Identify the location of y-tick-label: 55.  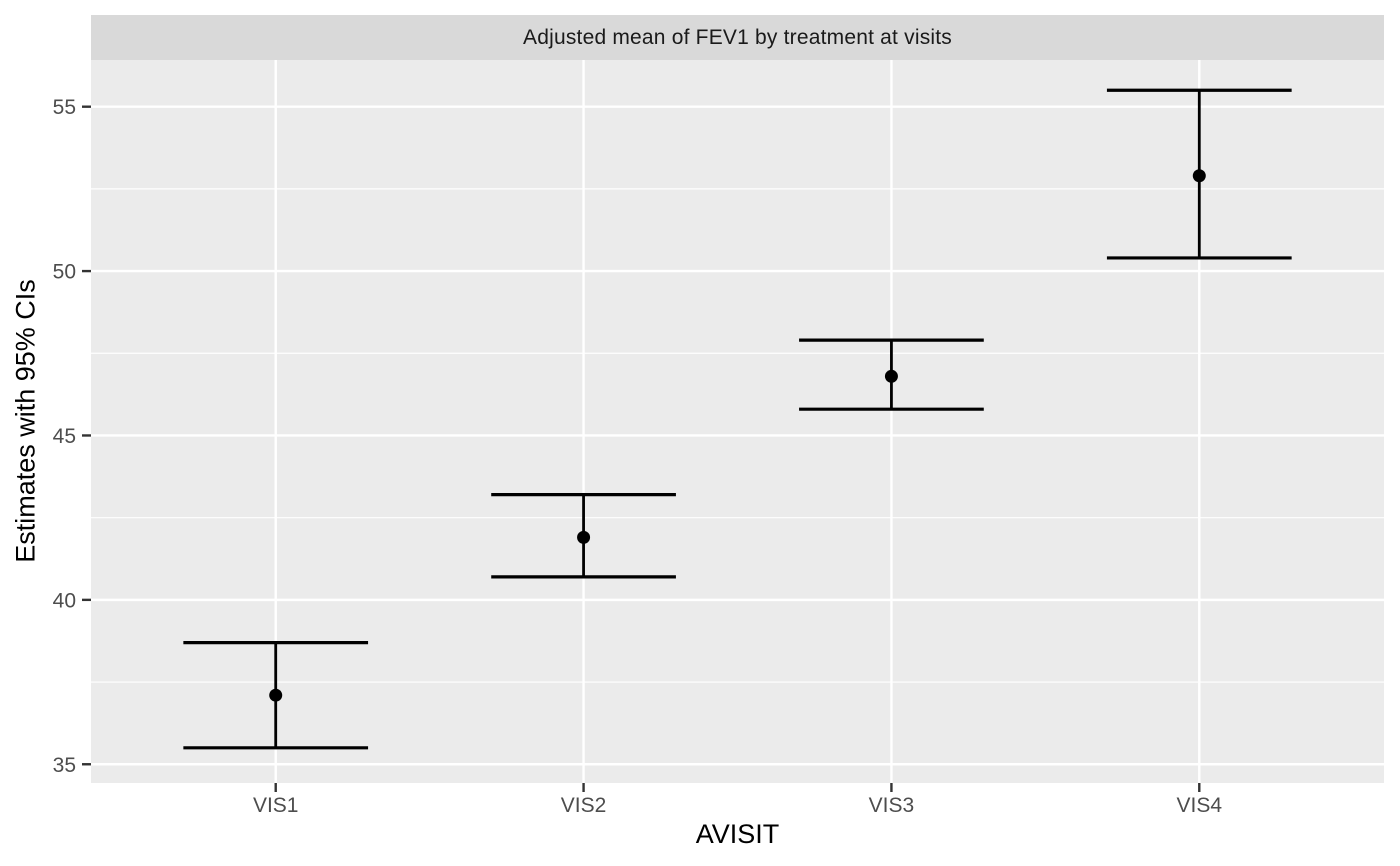
(64, 107).